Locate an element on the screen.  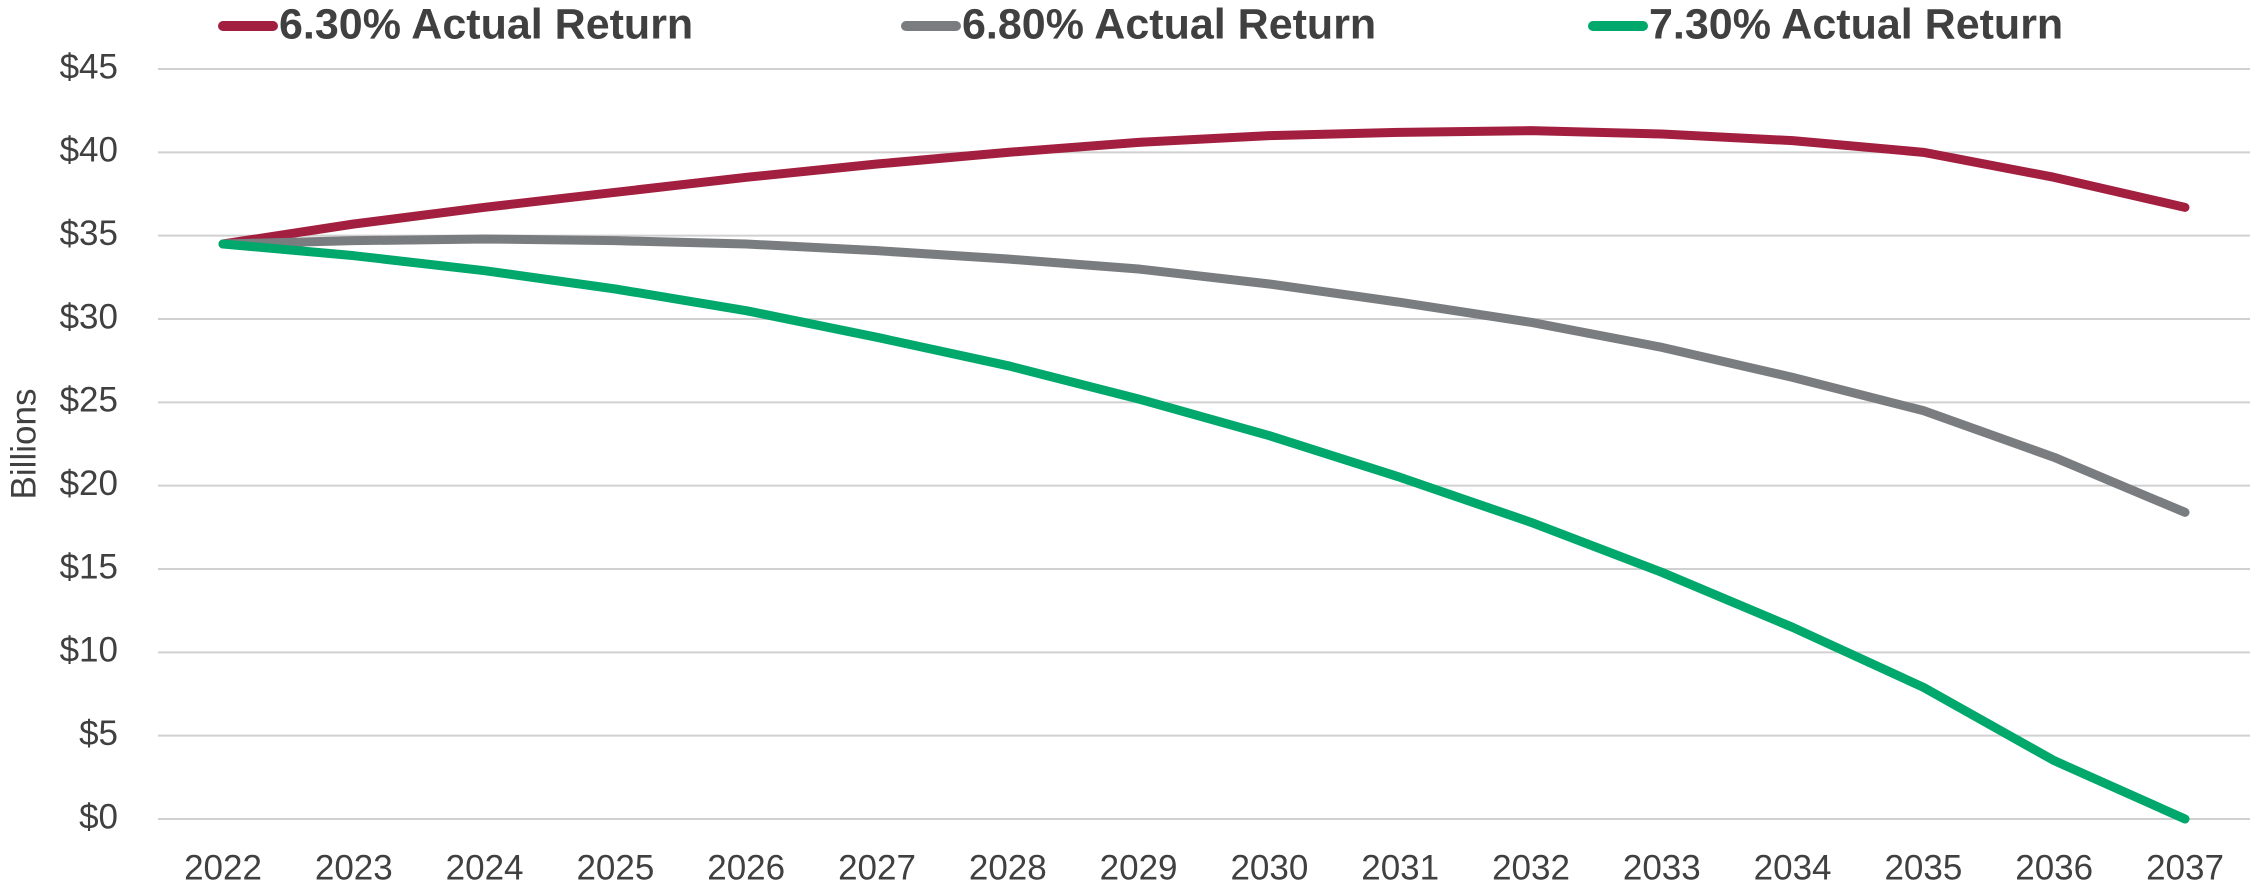
x-tick-label: 2036 is located at coordinates (2054, 867).